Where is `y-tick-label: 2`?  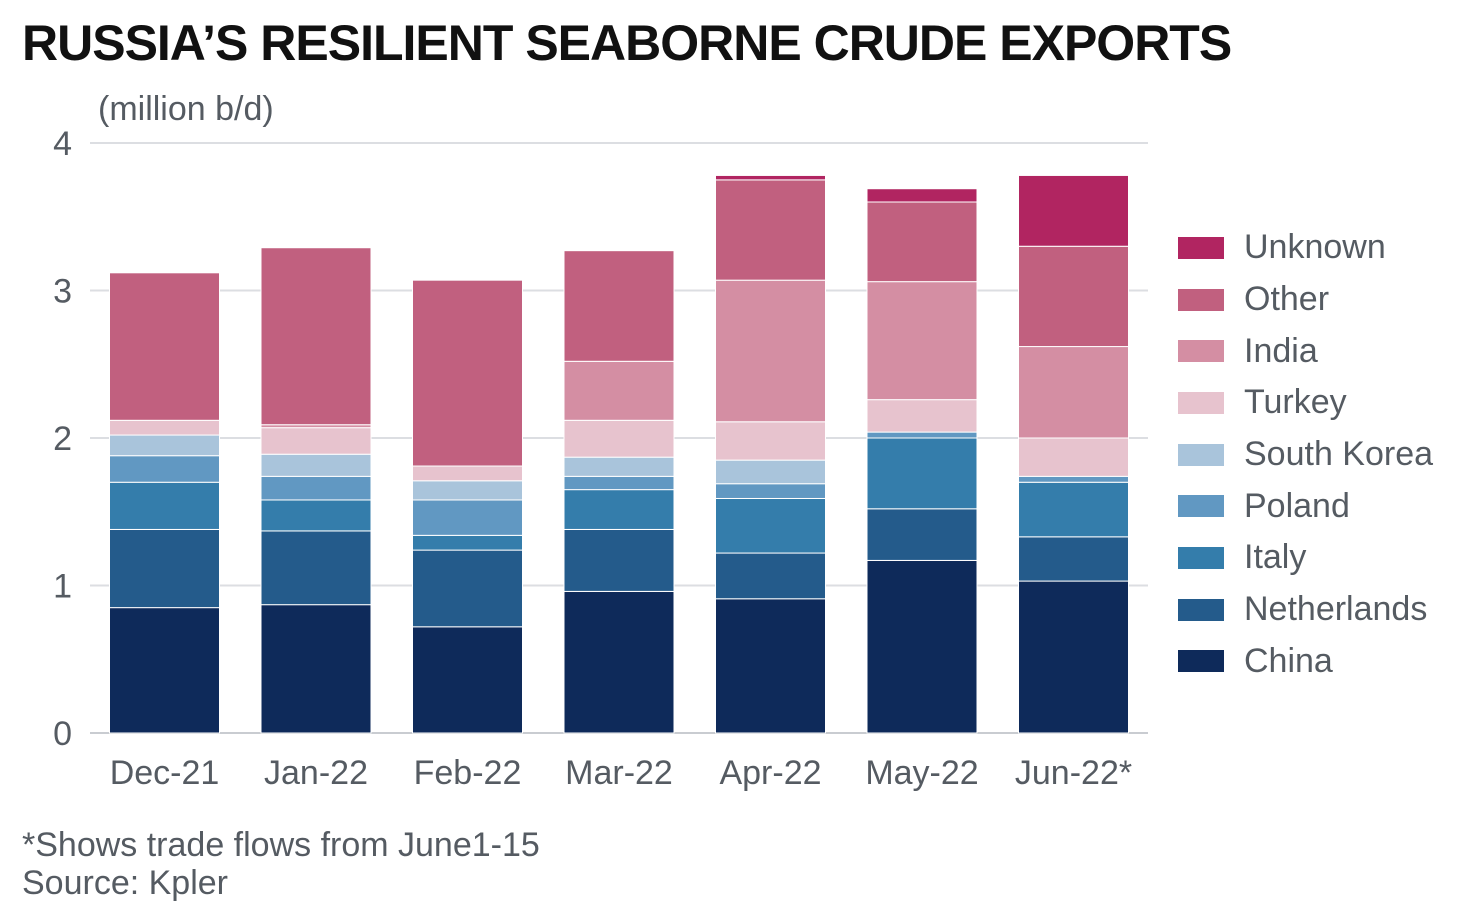
y-tick-label: 2 is located at coordinates (62, 439).